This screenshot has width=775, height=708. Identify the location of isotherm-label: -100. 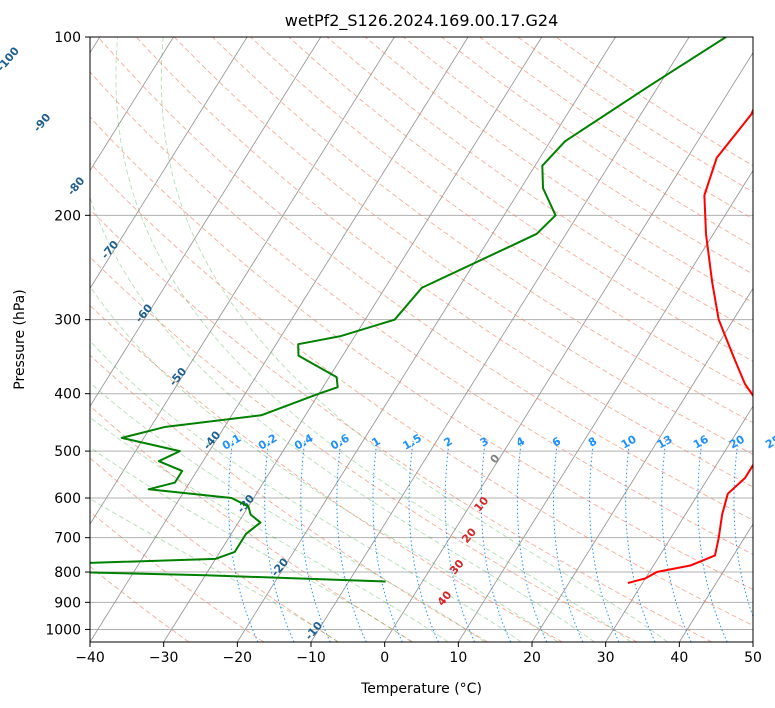
(11, 59).